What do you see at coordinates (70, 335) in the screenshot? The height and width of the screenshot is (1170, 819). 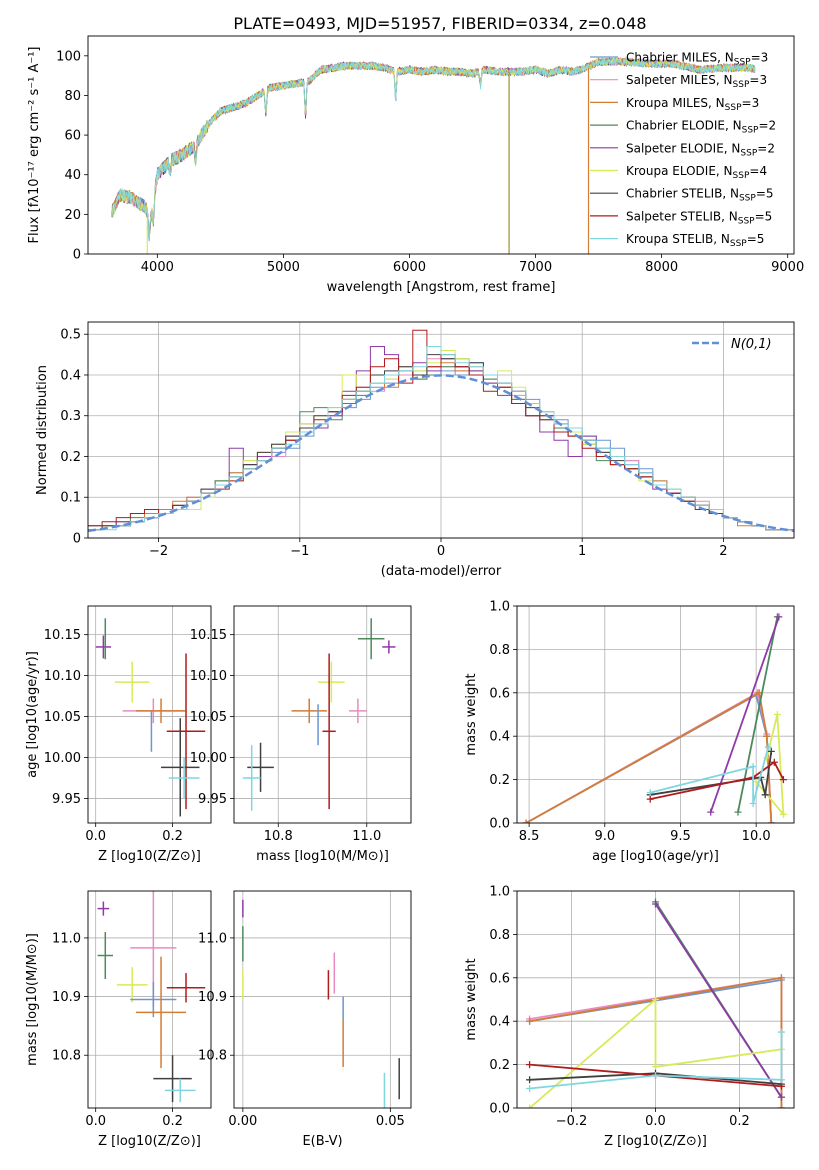 I see `y-tick-label: 0.5` at bounding box center [70, 335].